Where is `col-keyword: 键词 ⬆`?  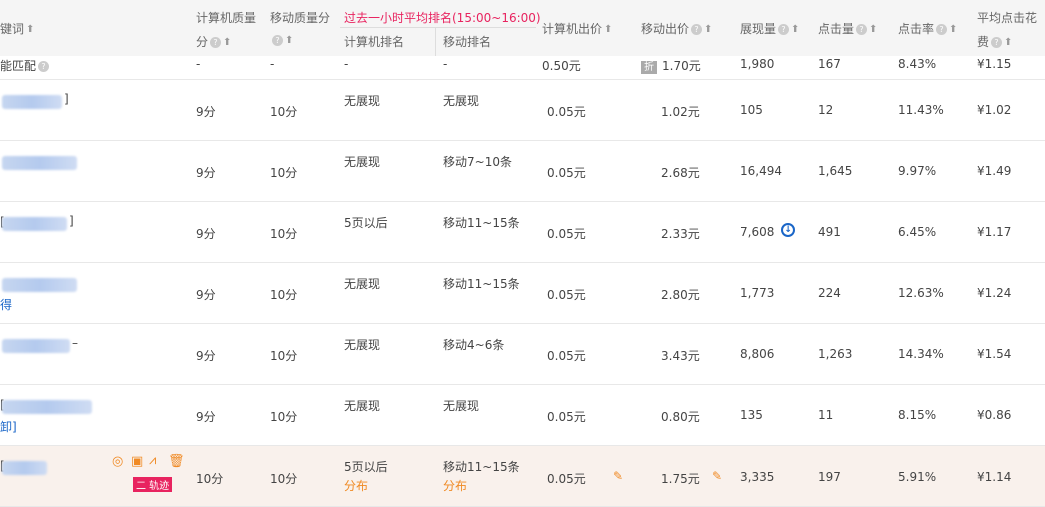
col-keyword: 键词 ⬆ is located at coordinates (17, 28).